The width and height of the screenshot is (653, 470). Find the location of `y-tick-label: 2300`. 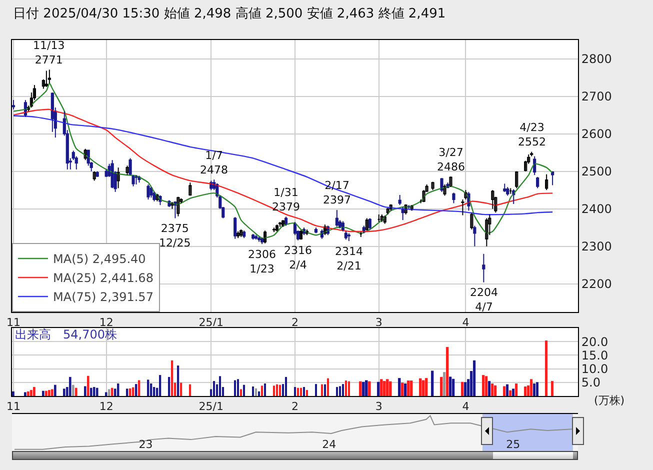

y-tick-label: 2300 is located at coordinates (596, 247).